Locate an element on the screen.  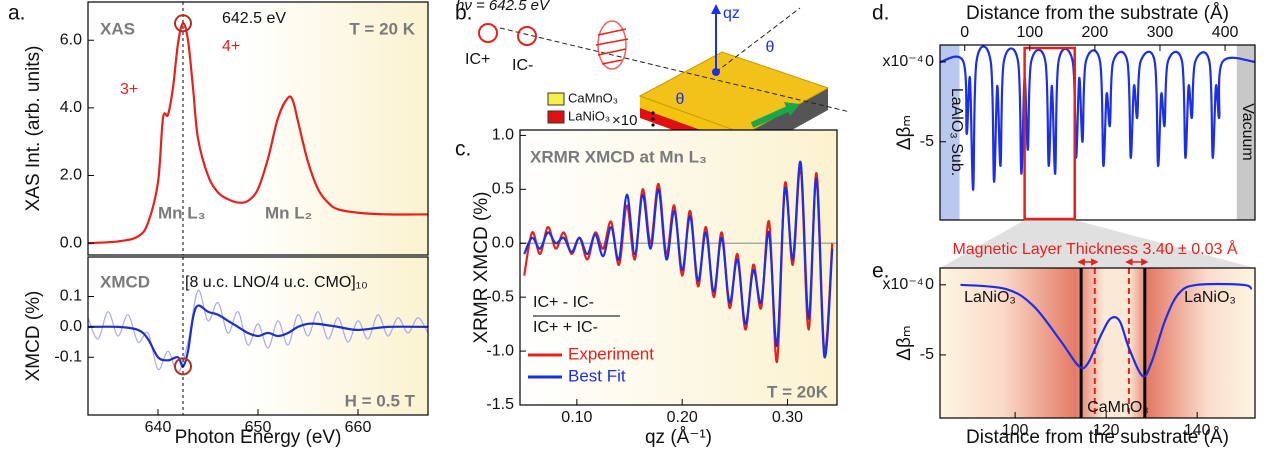
schematic-label: LaNiO₃ is located at coordinates (589, 115).